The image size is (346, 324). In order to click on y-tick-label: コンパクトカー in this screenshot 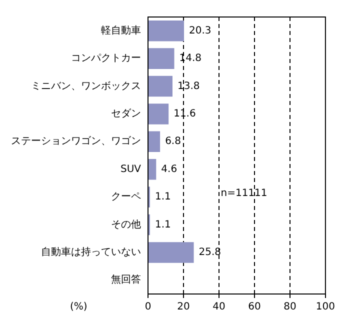, I will do `click(106, 58)`.